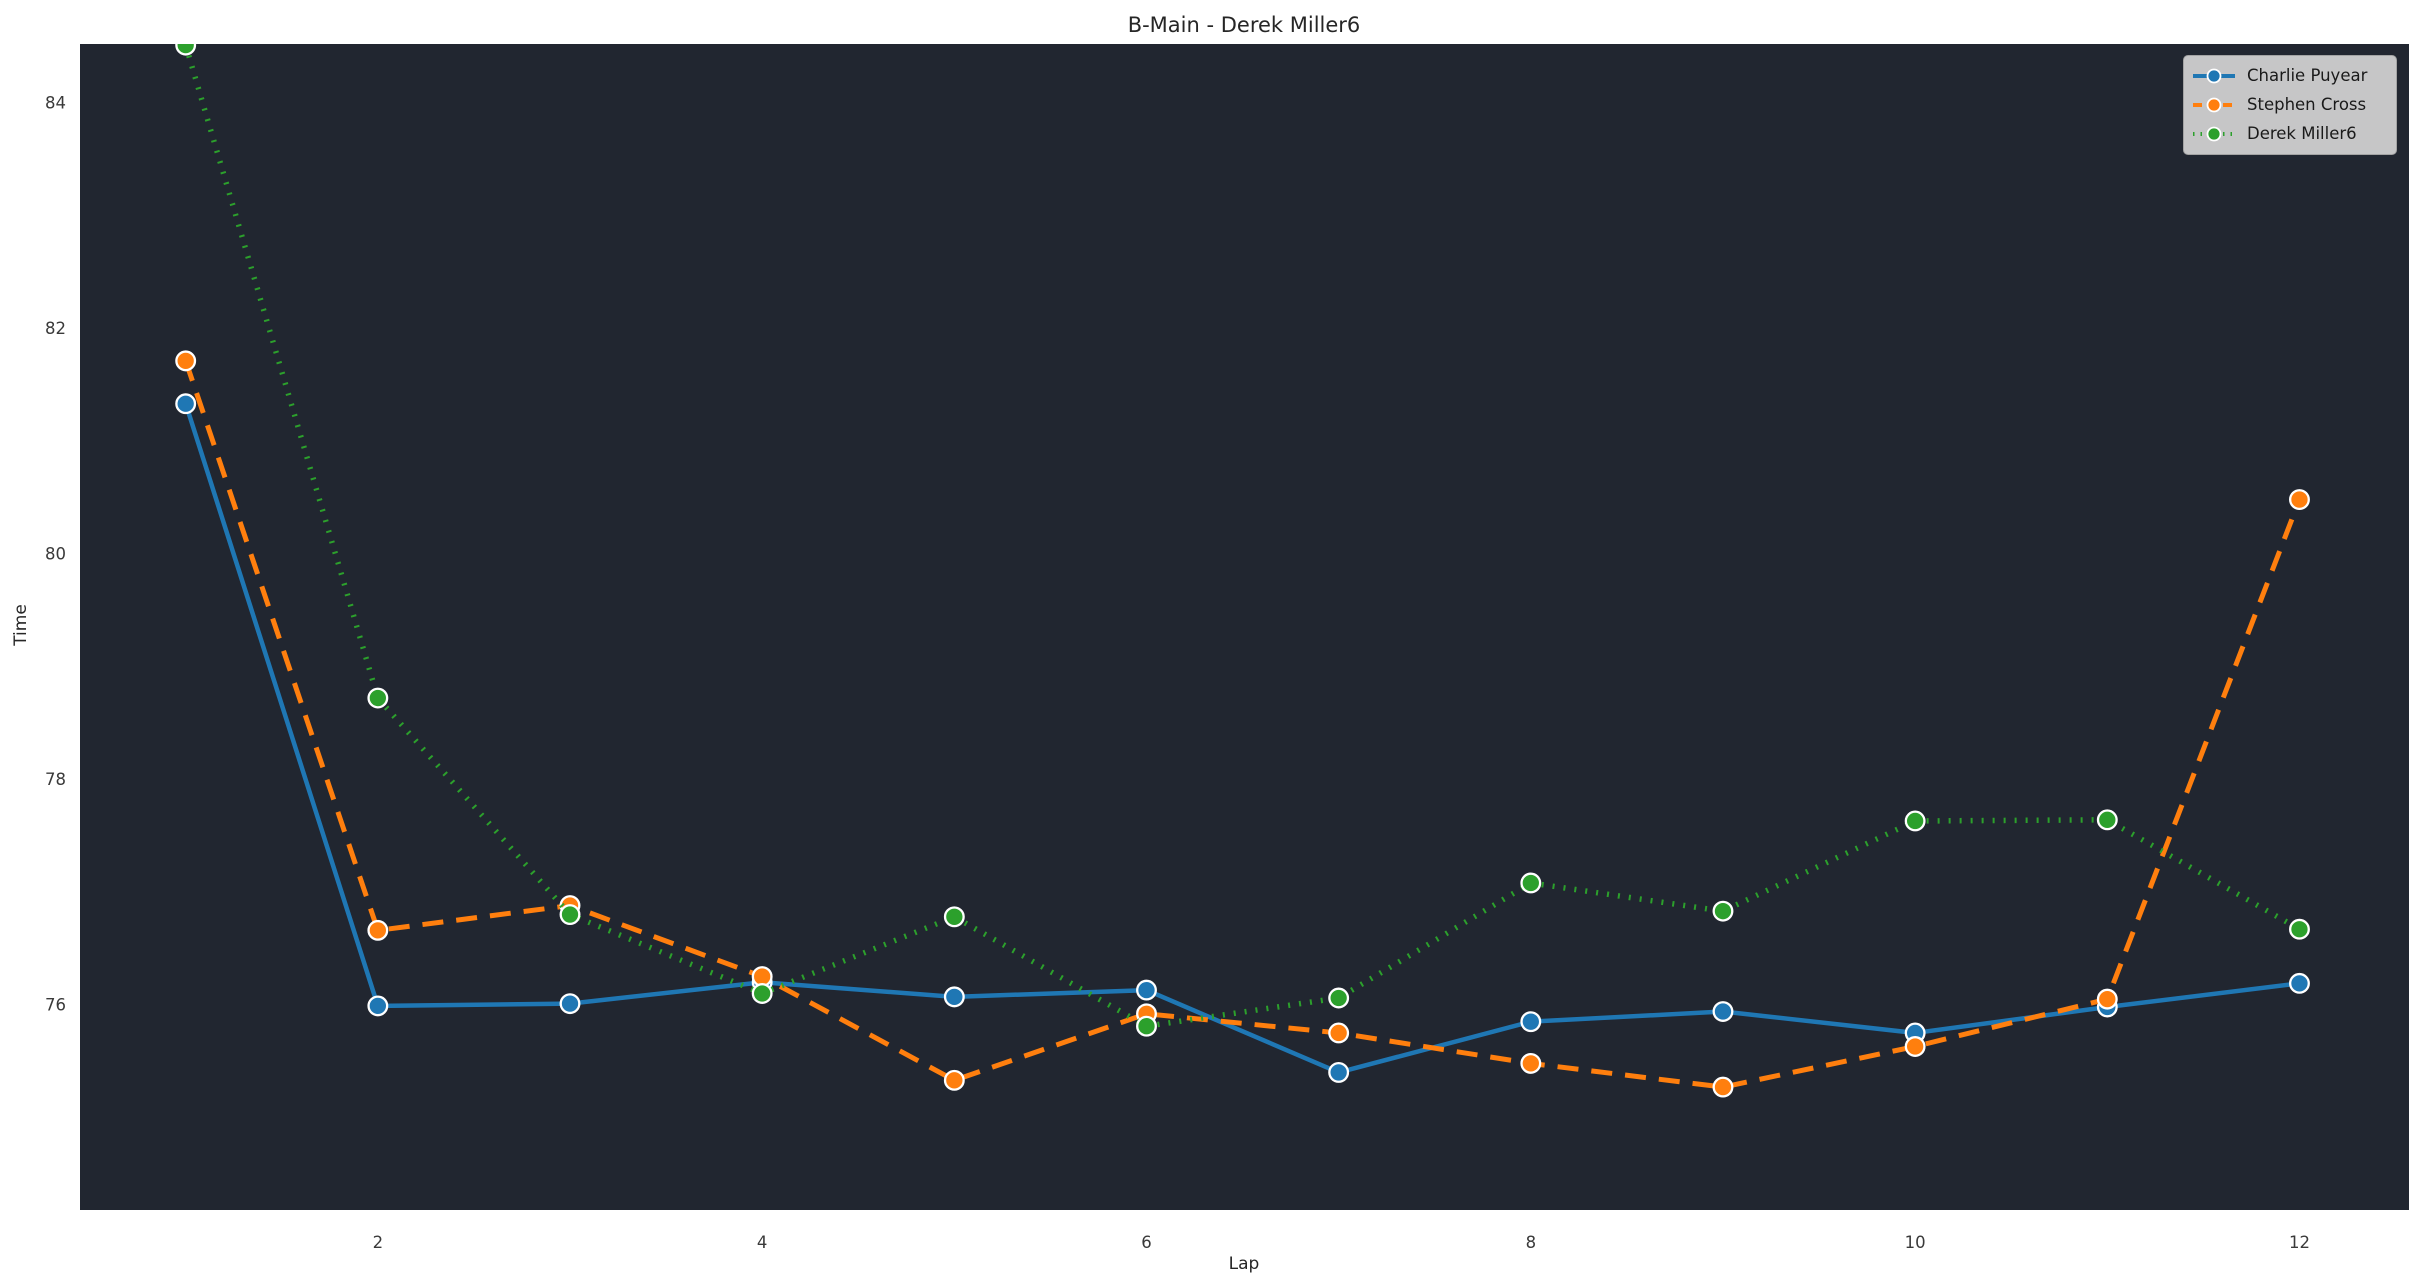  I want to click on legend-item-charlie-puyear: Charlie Puyear, so click(2289, 75).